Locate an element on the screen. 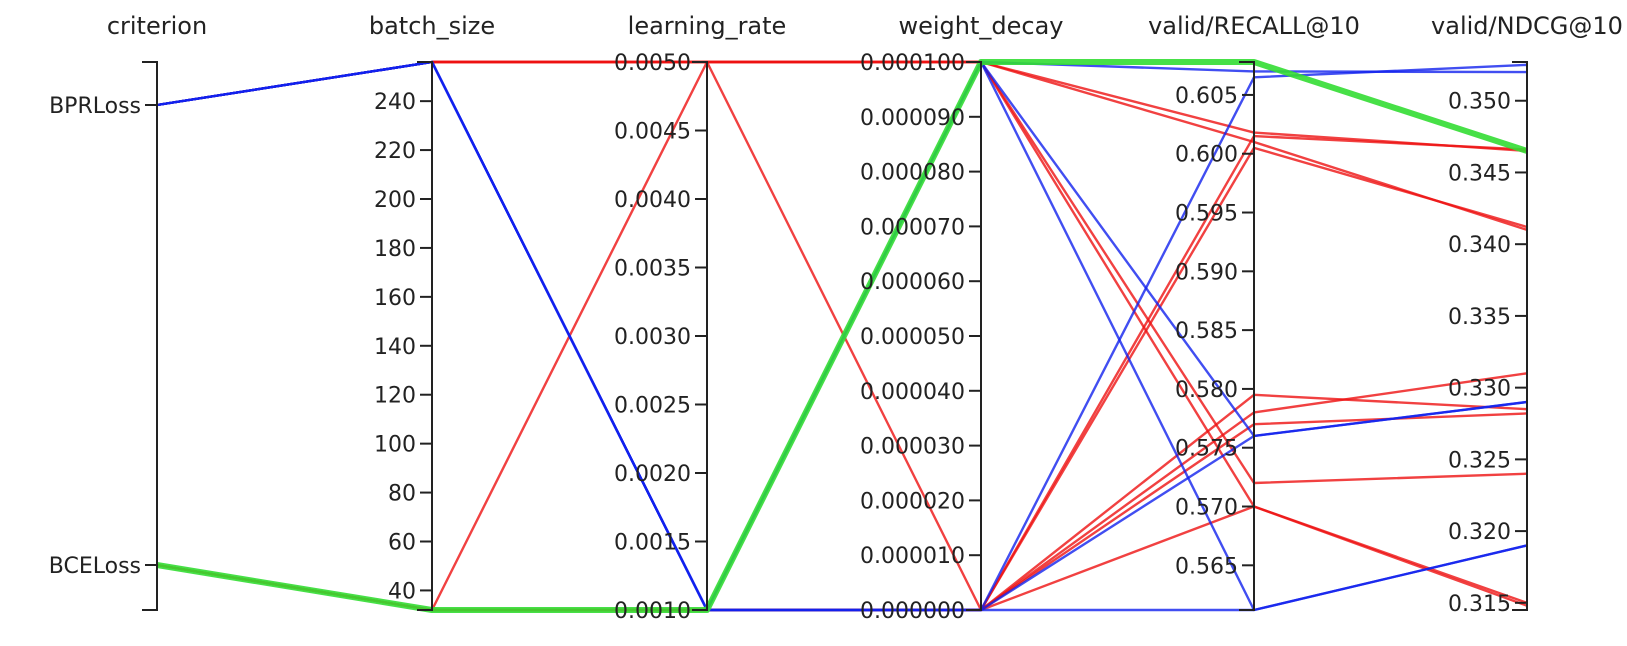  tick-label: 240 is located at coordinates (395, 102).